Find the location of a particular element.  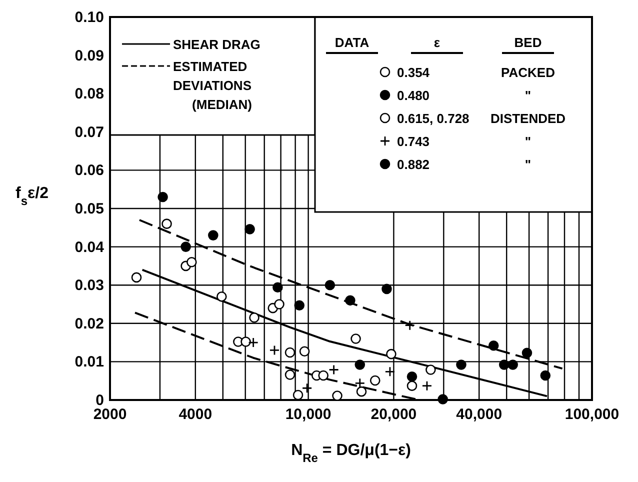

y-tick-label: 0.03 is located at coordinates (89, 285).